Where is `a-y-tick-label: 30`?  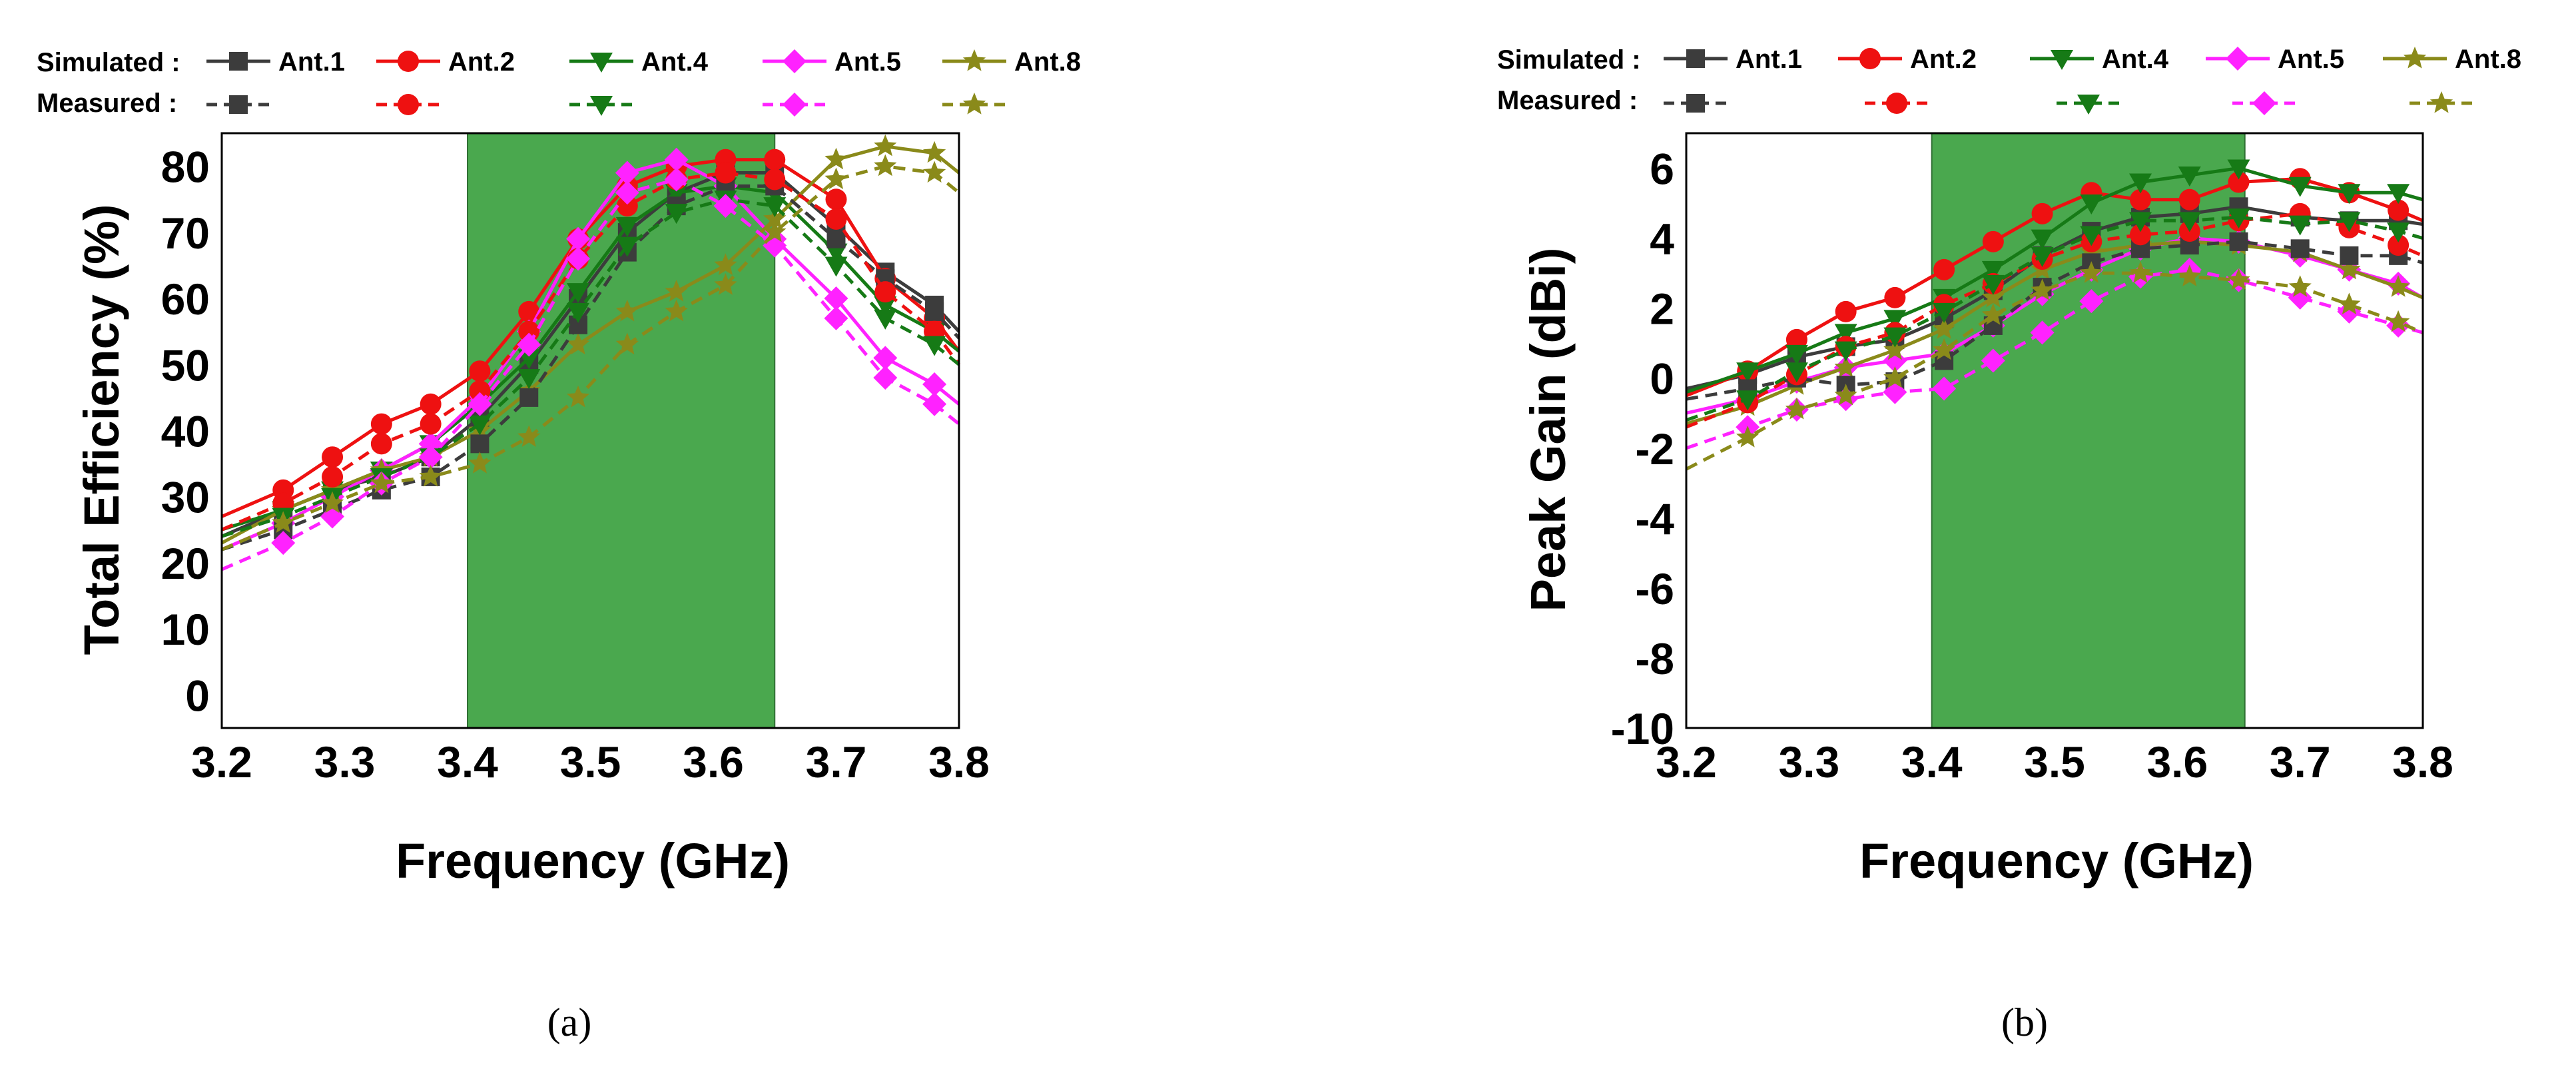
a-y-tick-label: 30 is located at coordinates (185, 497).